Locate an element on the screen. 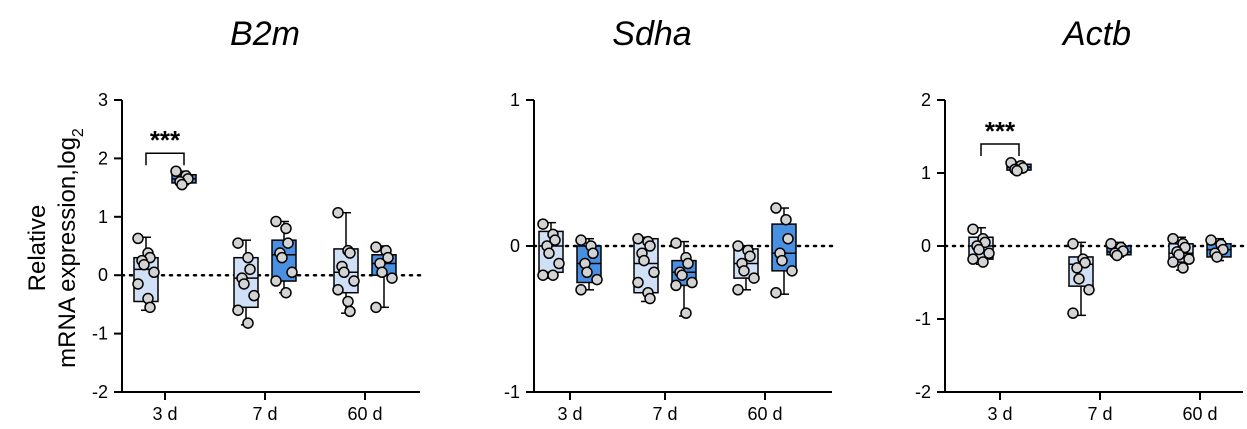 The image size is (1247, 429). significance-bracket: *** is located at coordinates (165, 145).